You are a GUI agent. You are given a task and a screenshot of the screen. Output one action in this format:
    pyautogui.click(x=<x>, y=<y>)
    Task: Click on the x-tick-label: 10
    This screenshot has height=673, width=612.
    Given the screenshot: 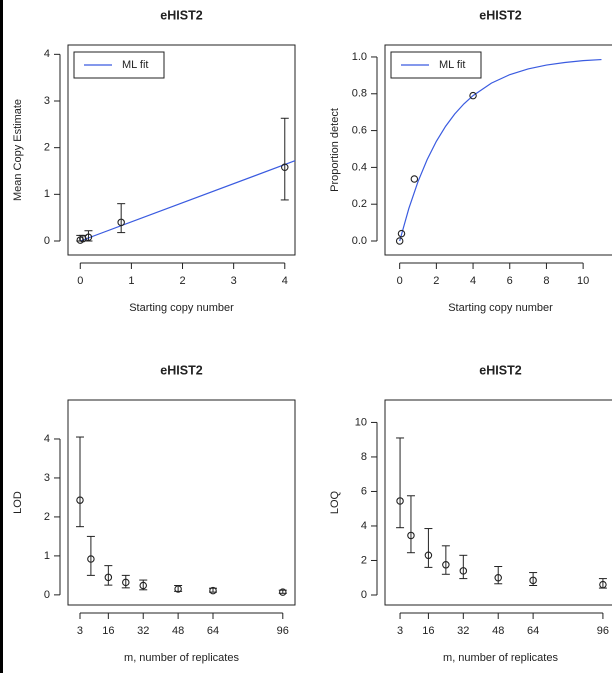 What is the action you would take?
    pyautogui.click(x=583, y=281)
    